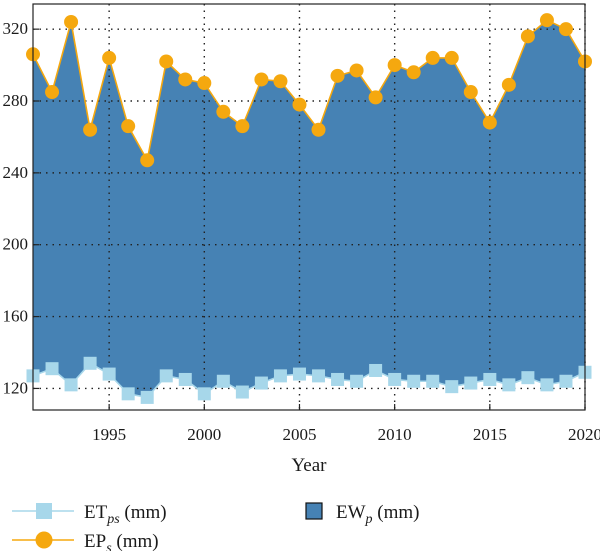 This screenshot has width=600, height=551. Describe the element at coordinates (204, 434) in the screenshot. I see `x-tick-label: 2000` at that location.